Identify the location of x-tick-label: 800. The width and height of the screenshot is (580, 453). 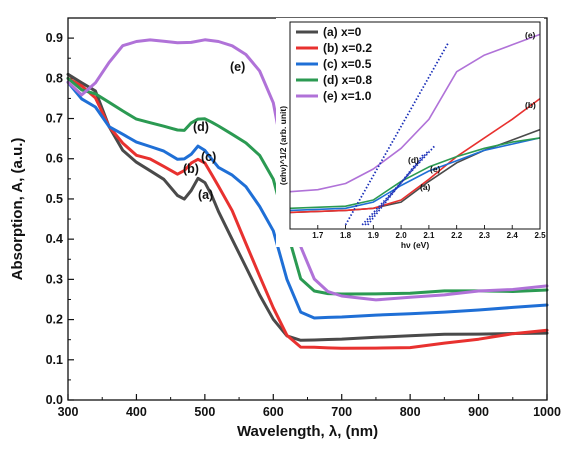
(410, 412).